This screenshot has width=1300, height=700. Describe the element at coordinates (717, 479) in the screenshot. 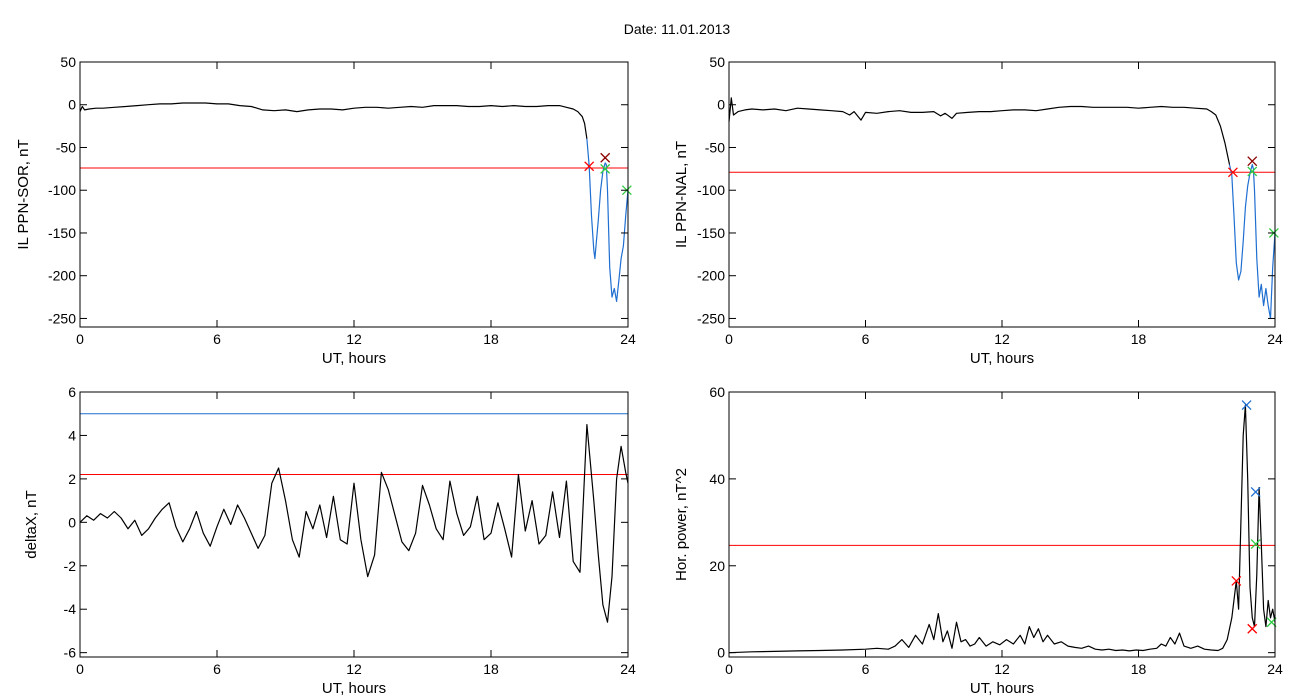

I see `y-tick-label: 40` at that location.